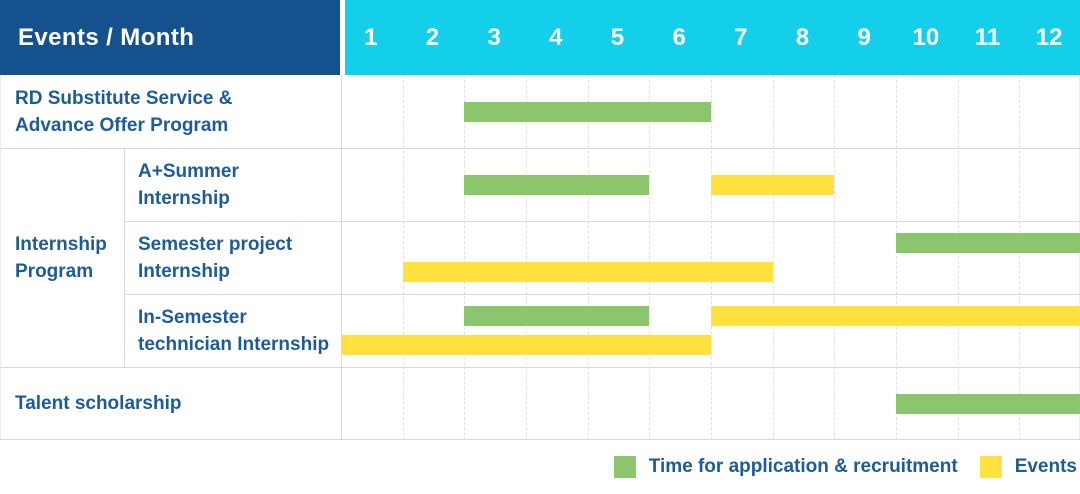 The height and width of the screenshot is (494, 1080). What do you see at coordinates (188, 184) in the screenshot?
I see `row-label: A+Summer Internship` at bounding box center [188, 184].